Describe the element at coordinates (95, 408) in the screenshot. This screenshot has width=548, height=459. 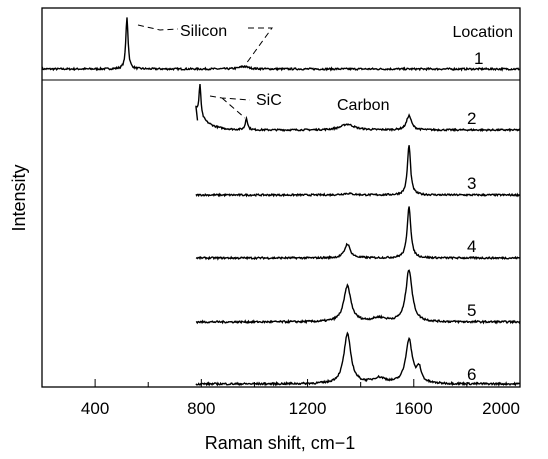
I see `x-tick-label-400: 400` at that location.